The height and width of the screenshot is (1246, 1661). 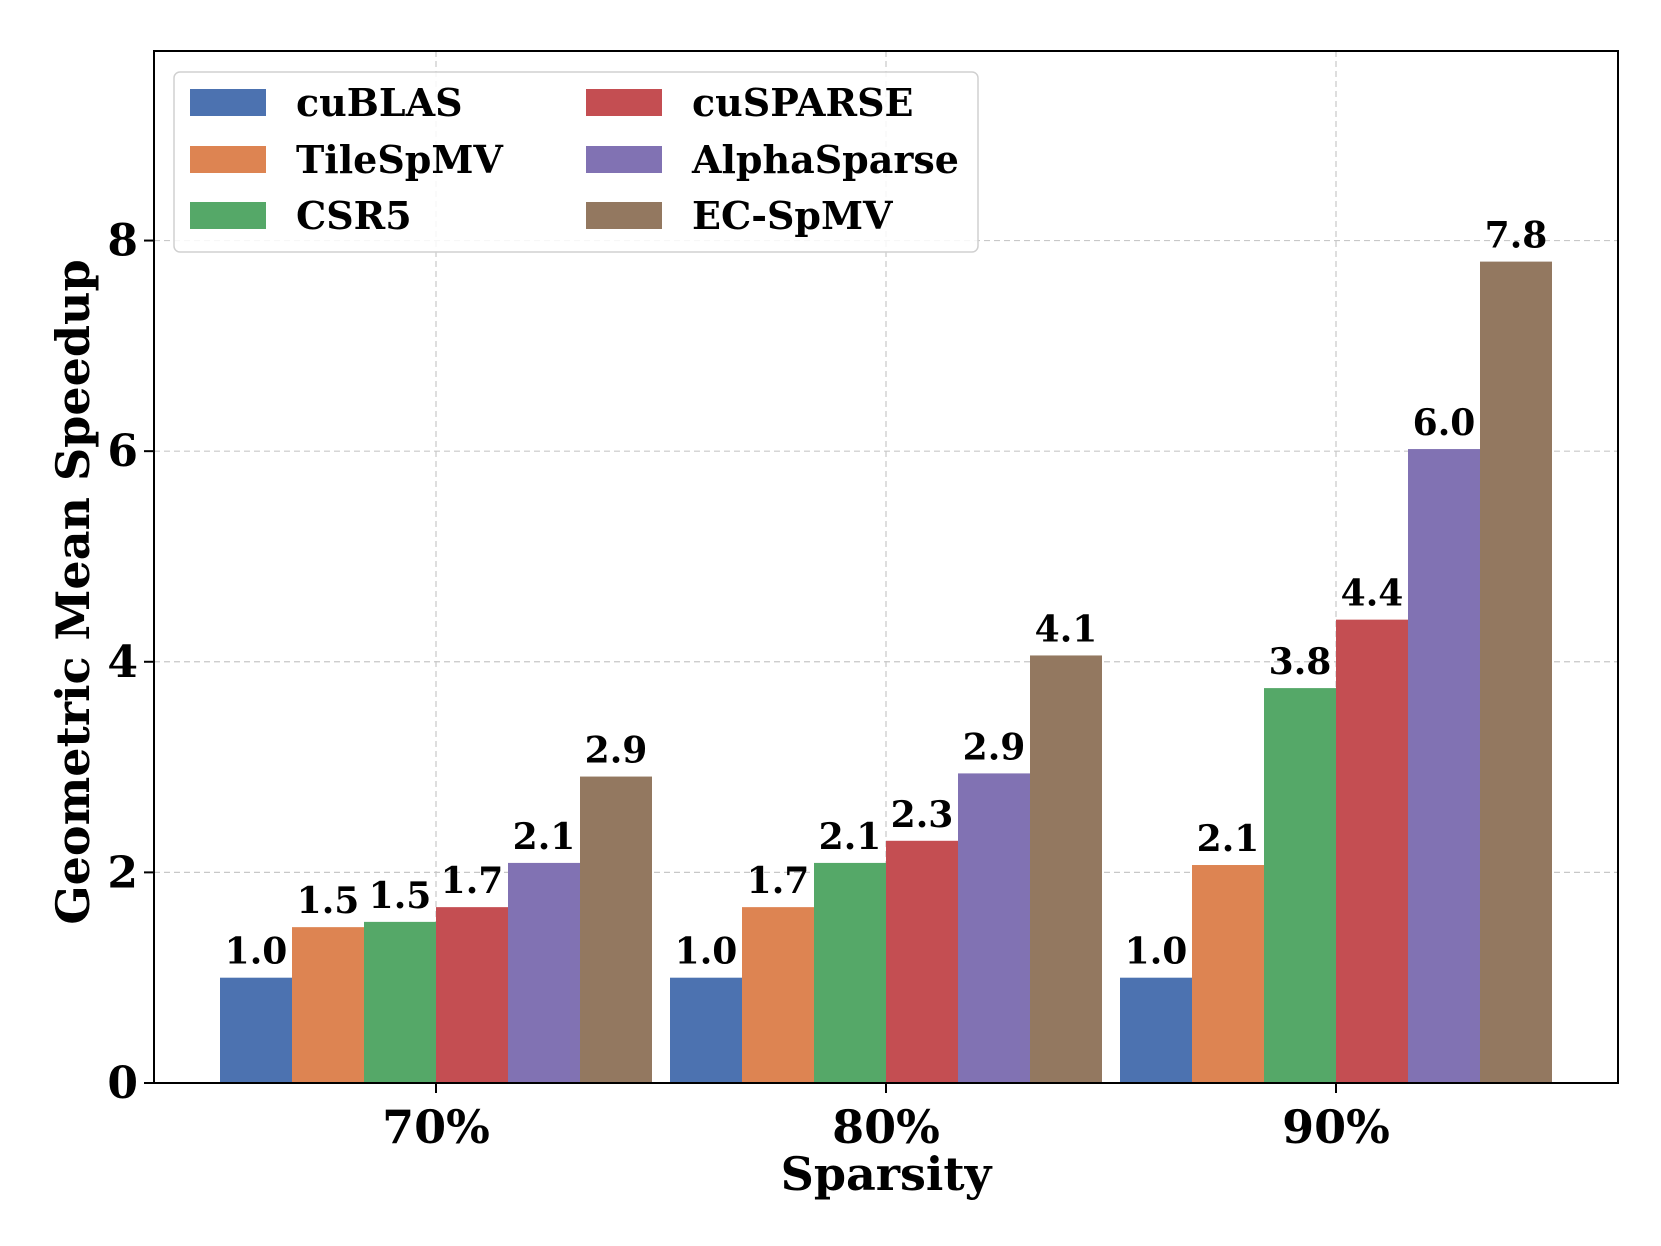 I want to click on bar-value-label: 4.1, so click(x=1066, y=629).